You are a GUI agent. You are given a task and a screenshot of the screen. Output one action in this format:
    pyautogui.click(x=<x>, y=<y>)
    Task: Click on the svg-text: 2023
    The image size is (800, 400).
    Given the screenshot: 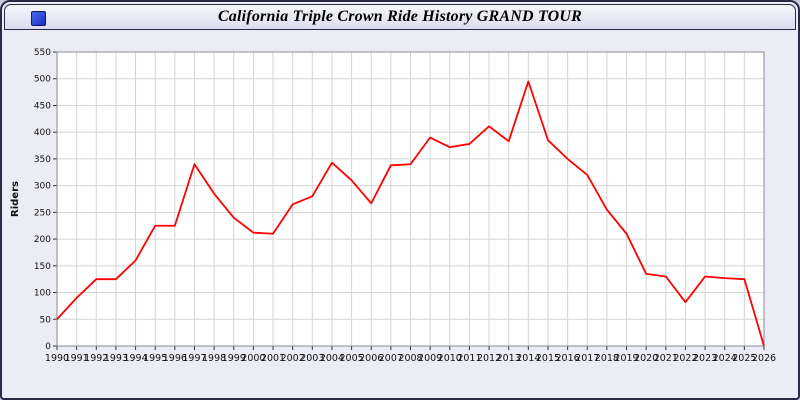 What is the action you would take?
    pyautogui.click(x=705, y=358)
    